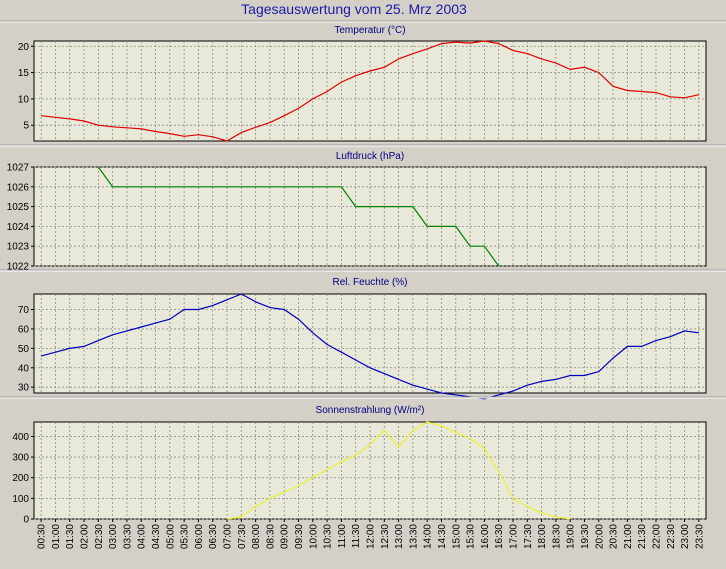  I want to click on x-tick-label: 00:30, so click(42, 536).